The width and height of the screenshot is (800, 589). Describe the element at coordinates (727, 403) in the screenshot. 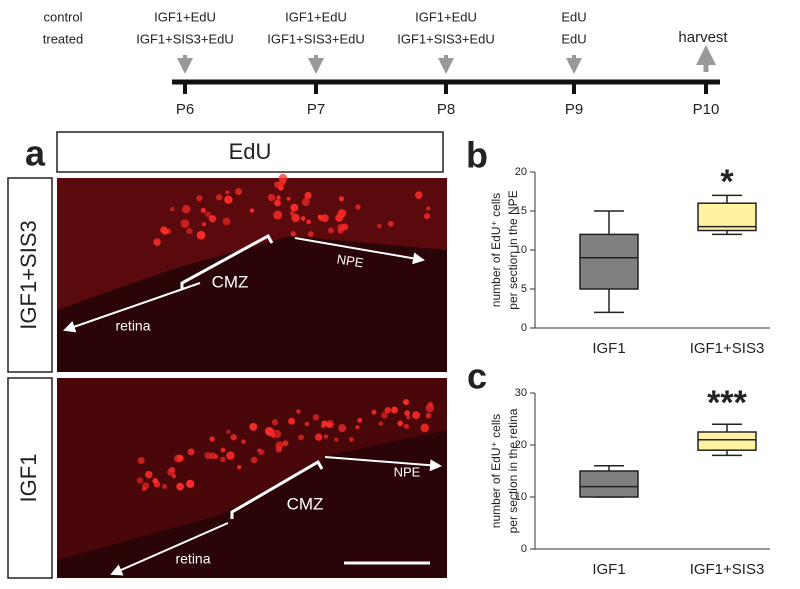

I see `significance: ***` at that location.